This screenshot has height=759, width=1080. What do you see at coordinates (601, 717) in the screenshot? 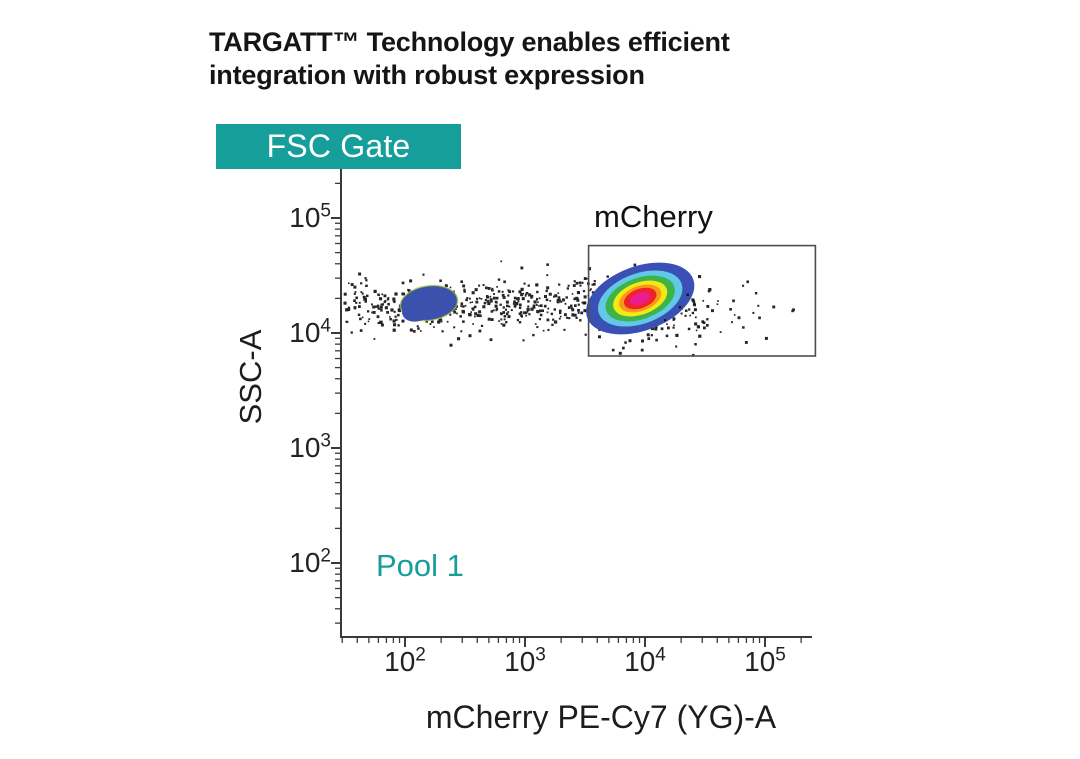
I see `x-axis-label: mCherry PE-Cy7 (YG)-A` at bounding box center [601, 717].